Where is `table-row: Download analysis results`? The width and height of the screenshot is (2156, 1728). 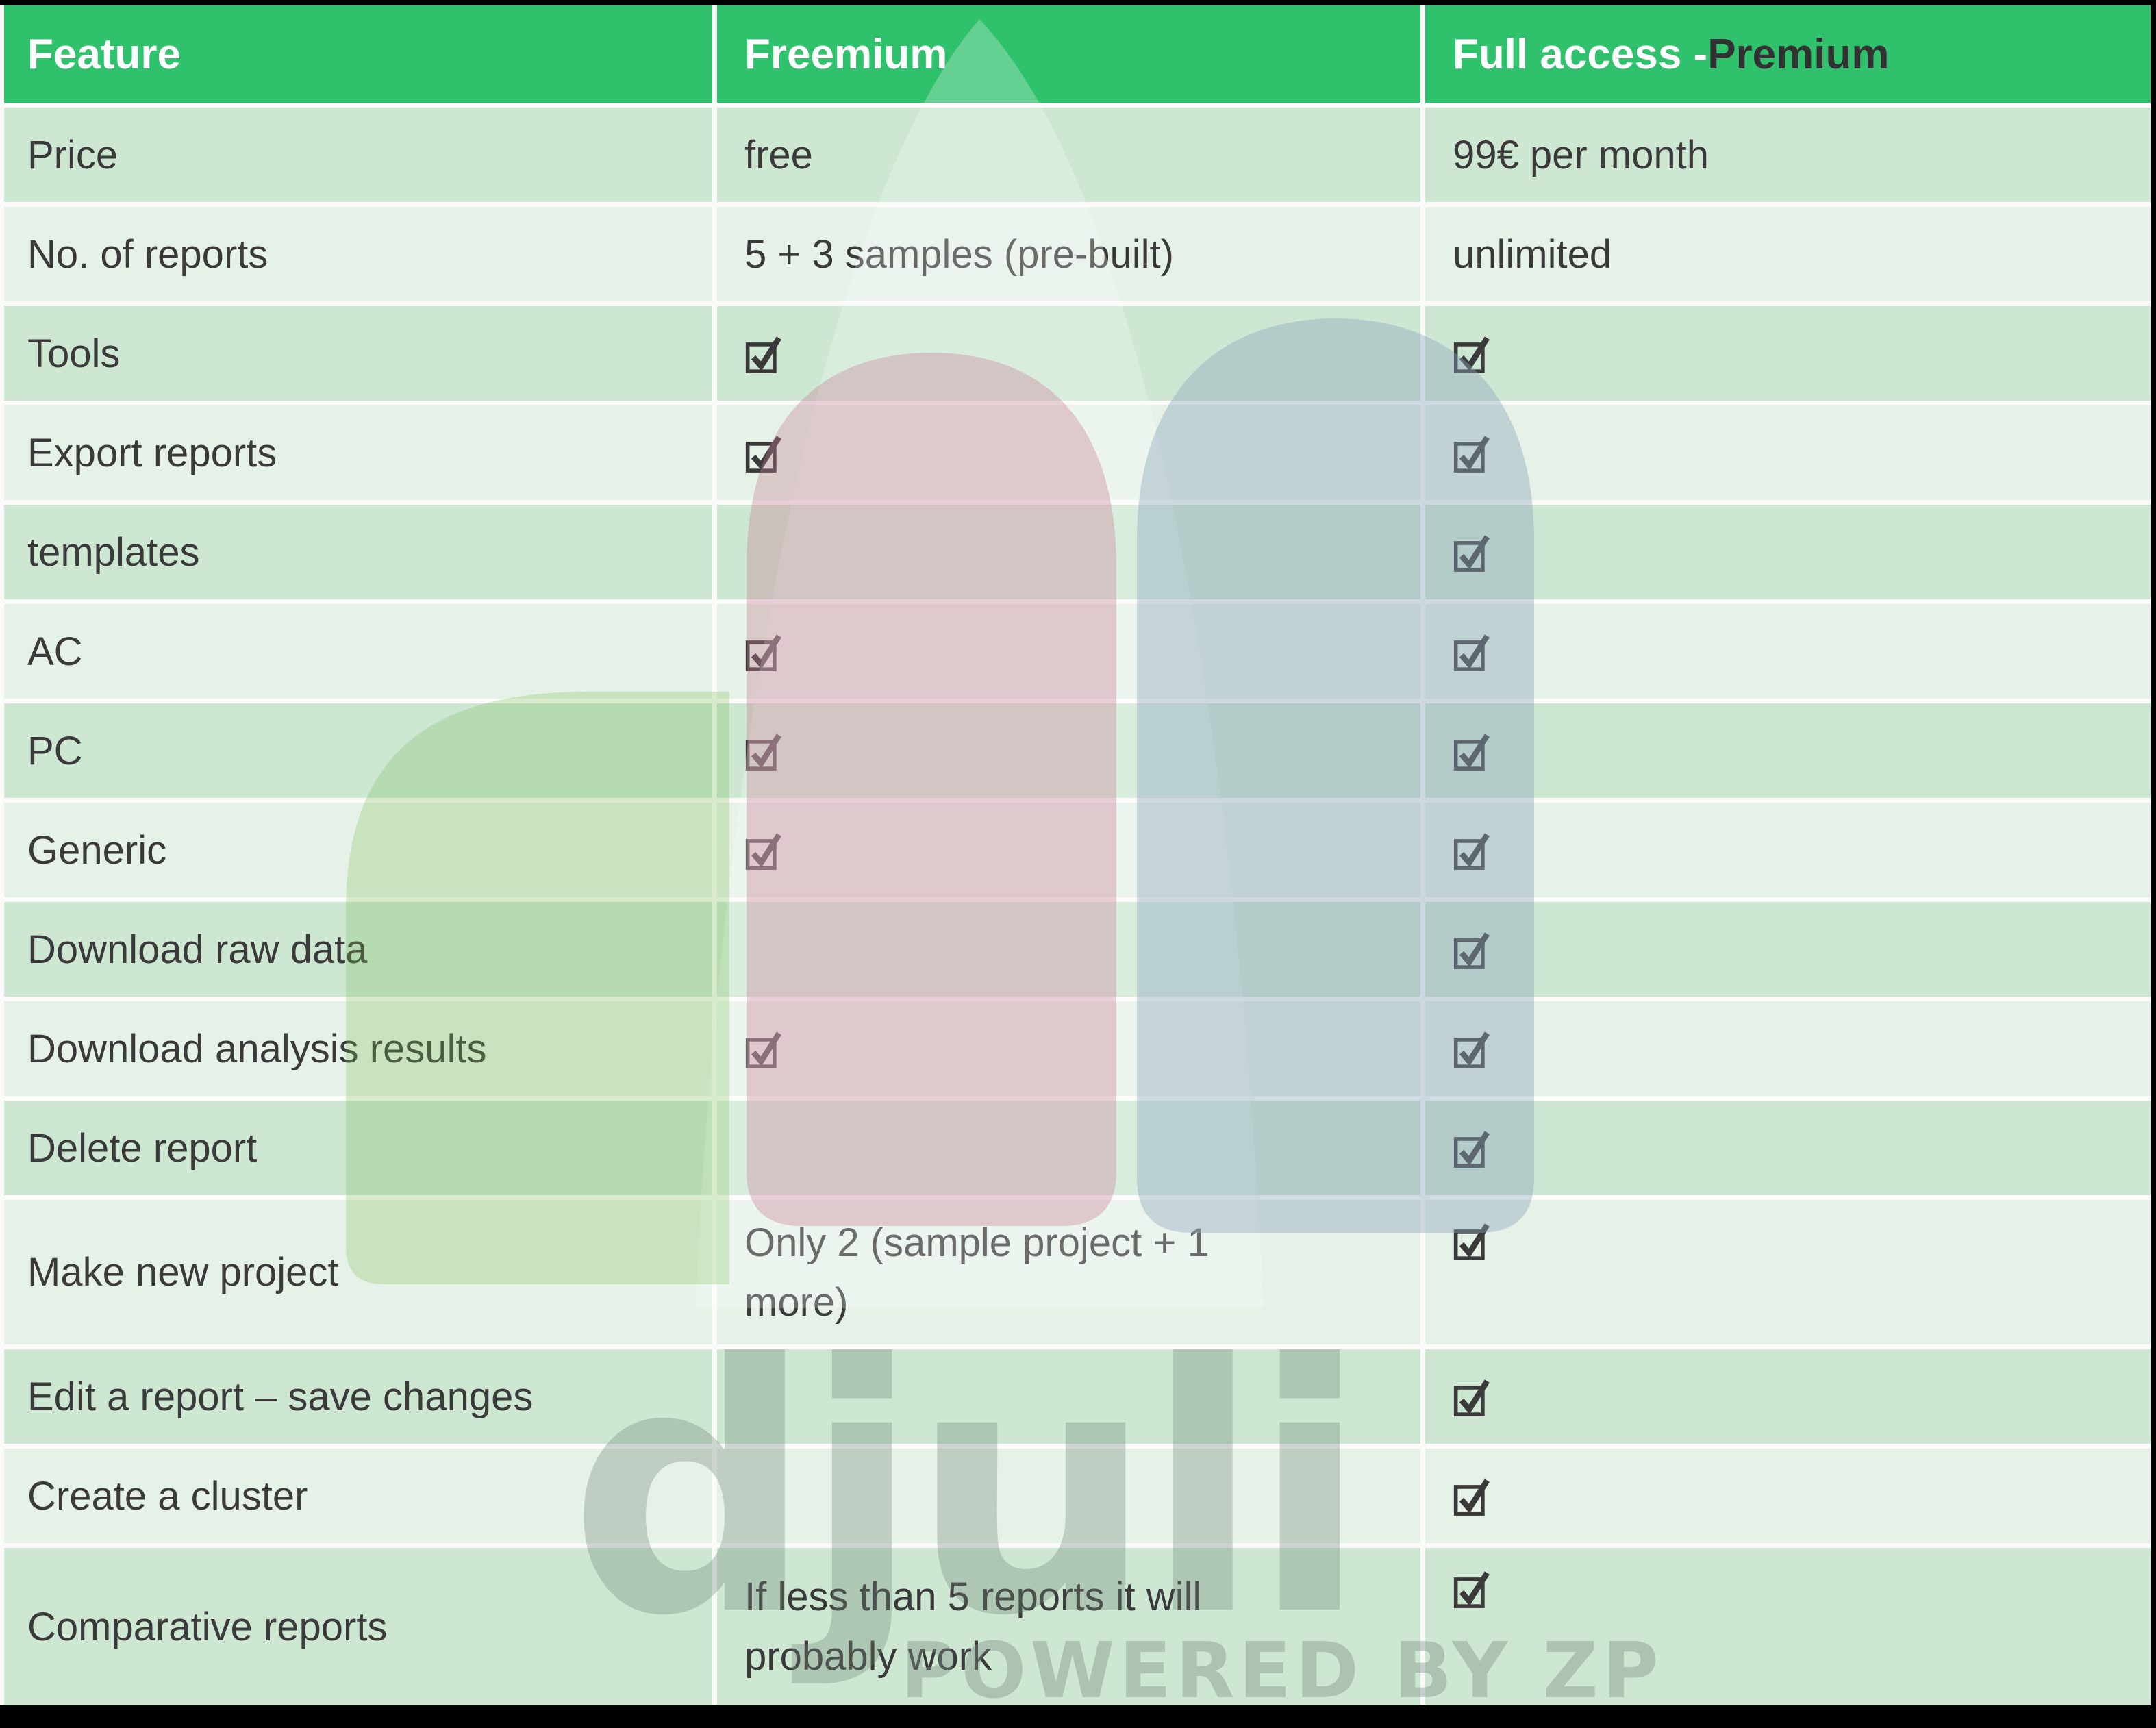 table-row: Download analysis results is located at coordinates (1077, 1048).